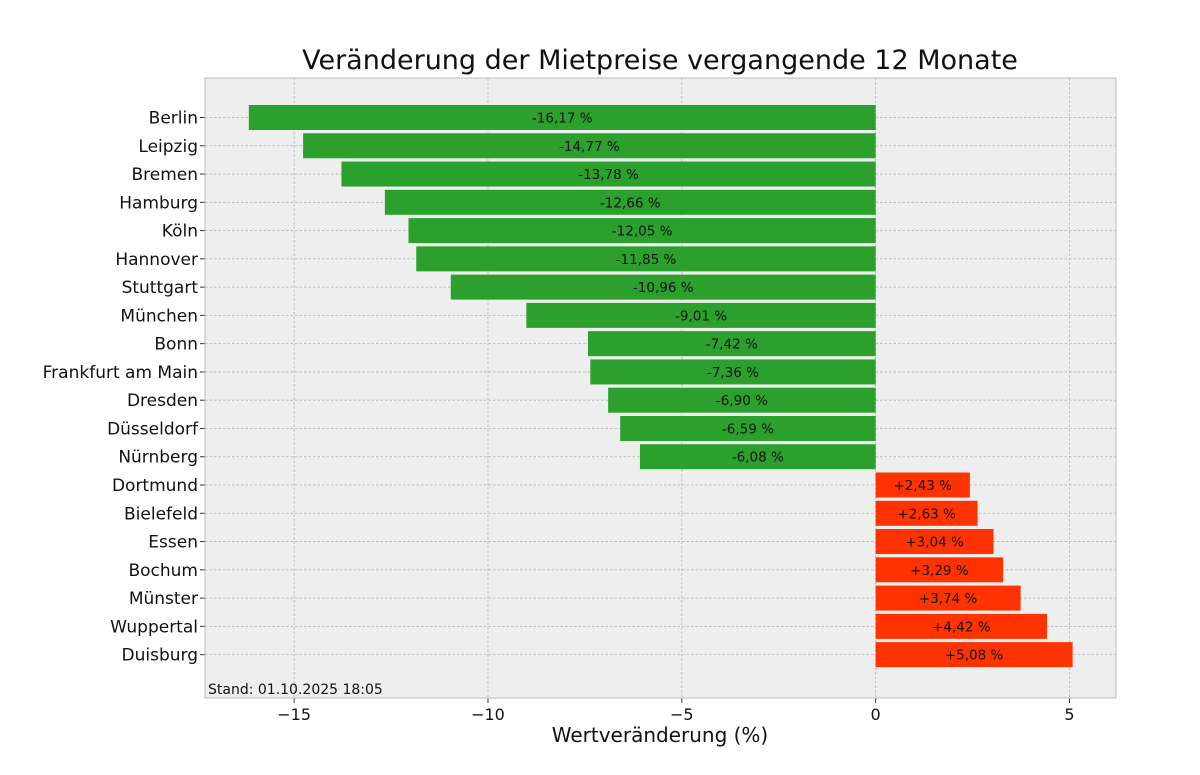  I want to click on bar-value-label: -12,05 %, so click(642, 232).